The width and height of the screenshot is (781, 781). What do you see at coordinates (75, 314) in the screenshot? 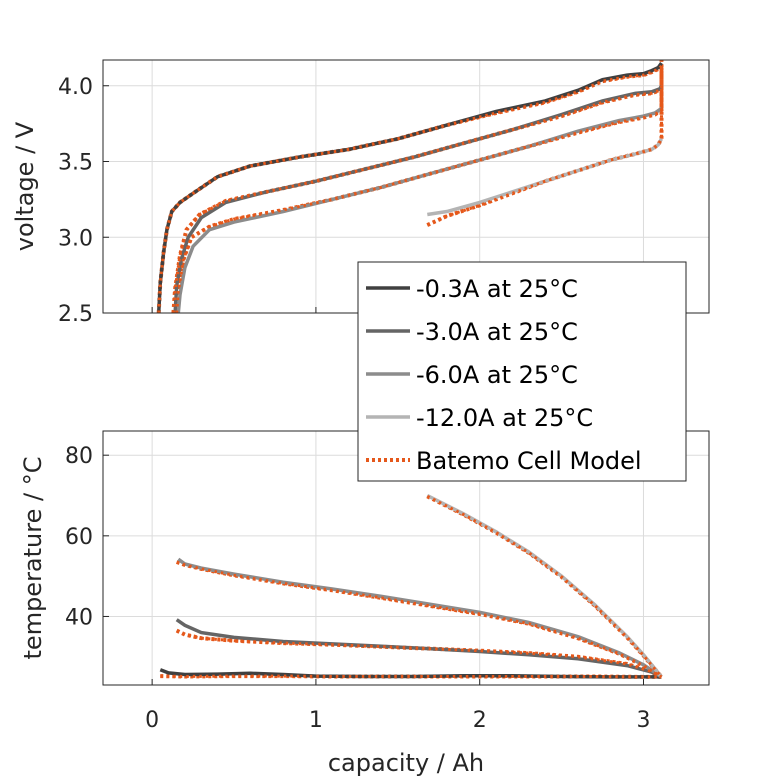
I see `y-tick-label: 2.5` at bounding box center [75, 314].